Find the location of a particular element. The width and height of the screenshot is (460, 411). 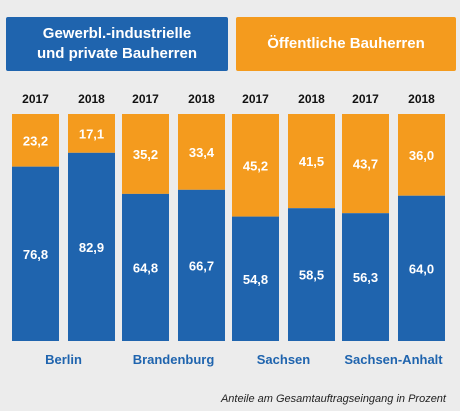

region-label: Sachsen is located at coordinates (284, 359).